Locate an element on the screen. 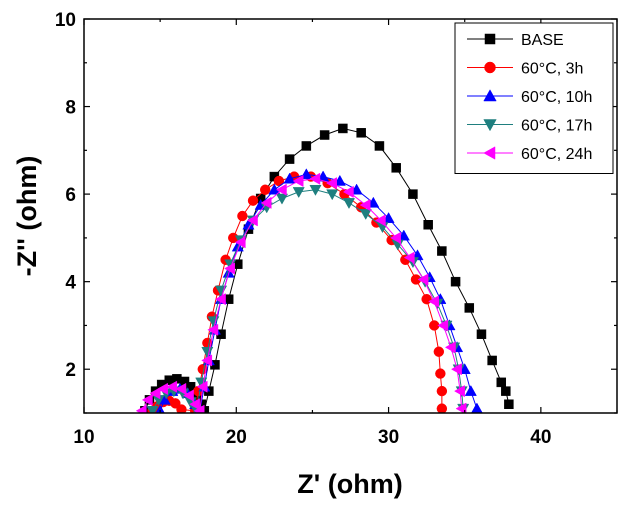  x-tick-label: 20 is located at coordinates (236, 437).